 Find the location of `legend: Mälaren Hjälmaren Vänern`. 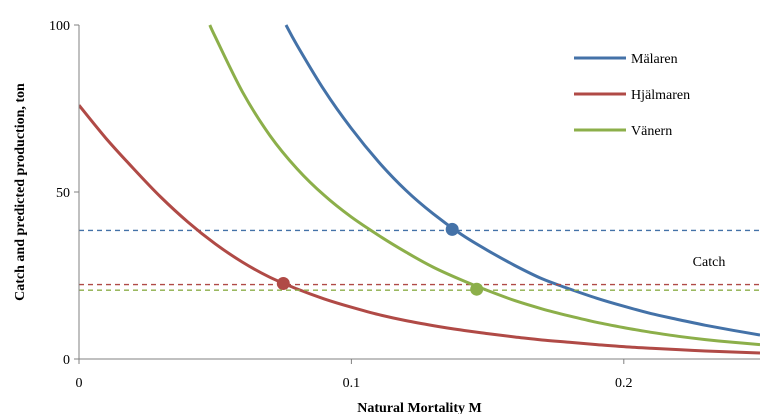

legend: Mälaren Hjälmaren Vänern is located at coordinates (632, 95).